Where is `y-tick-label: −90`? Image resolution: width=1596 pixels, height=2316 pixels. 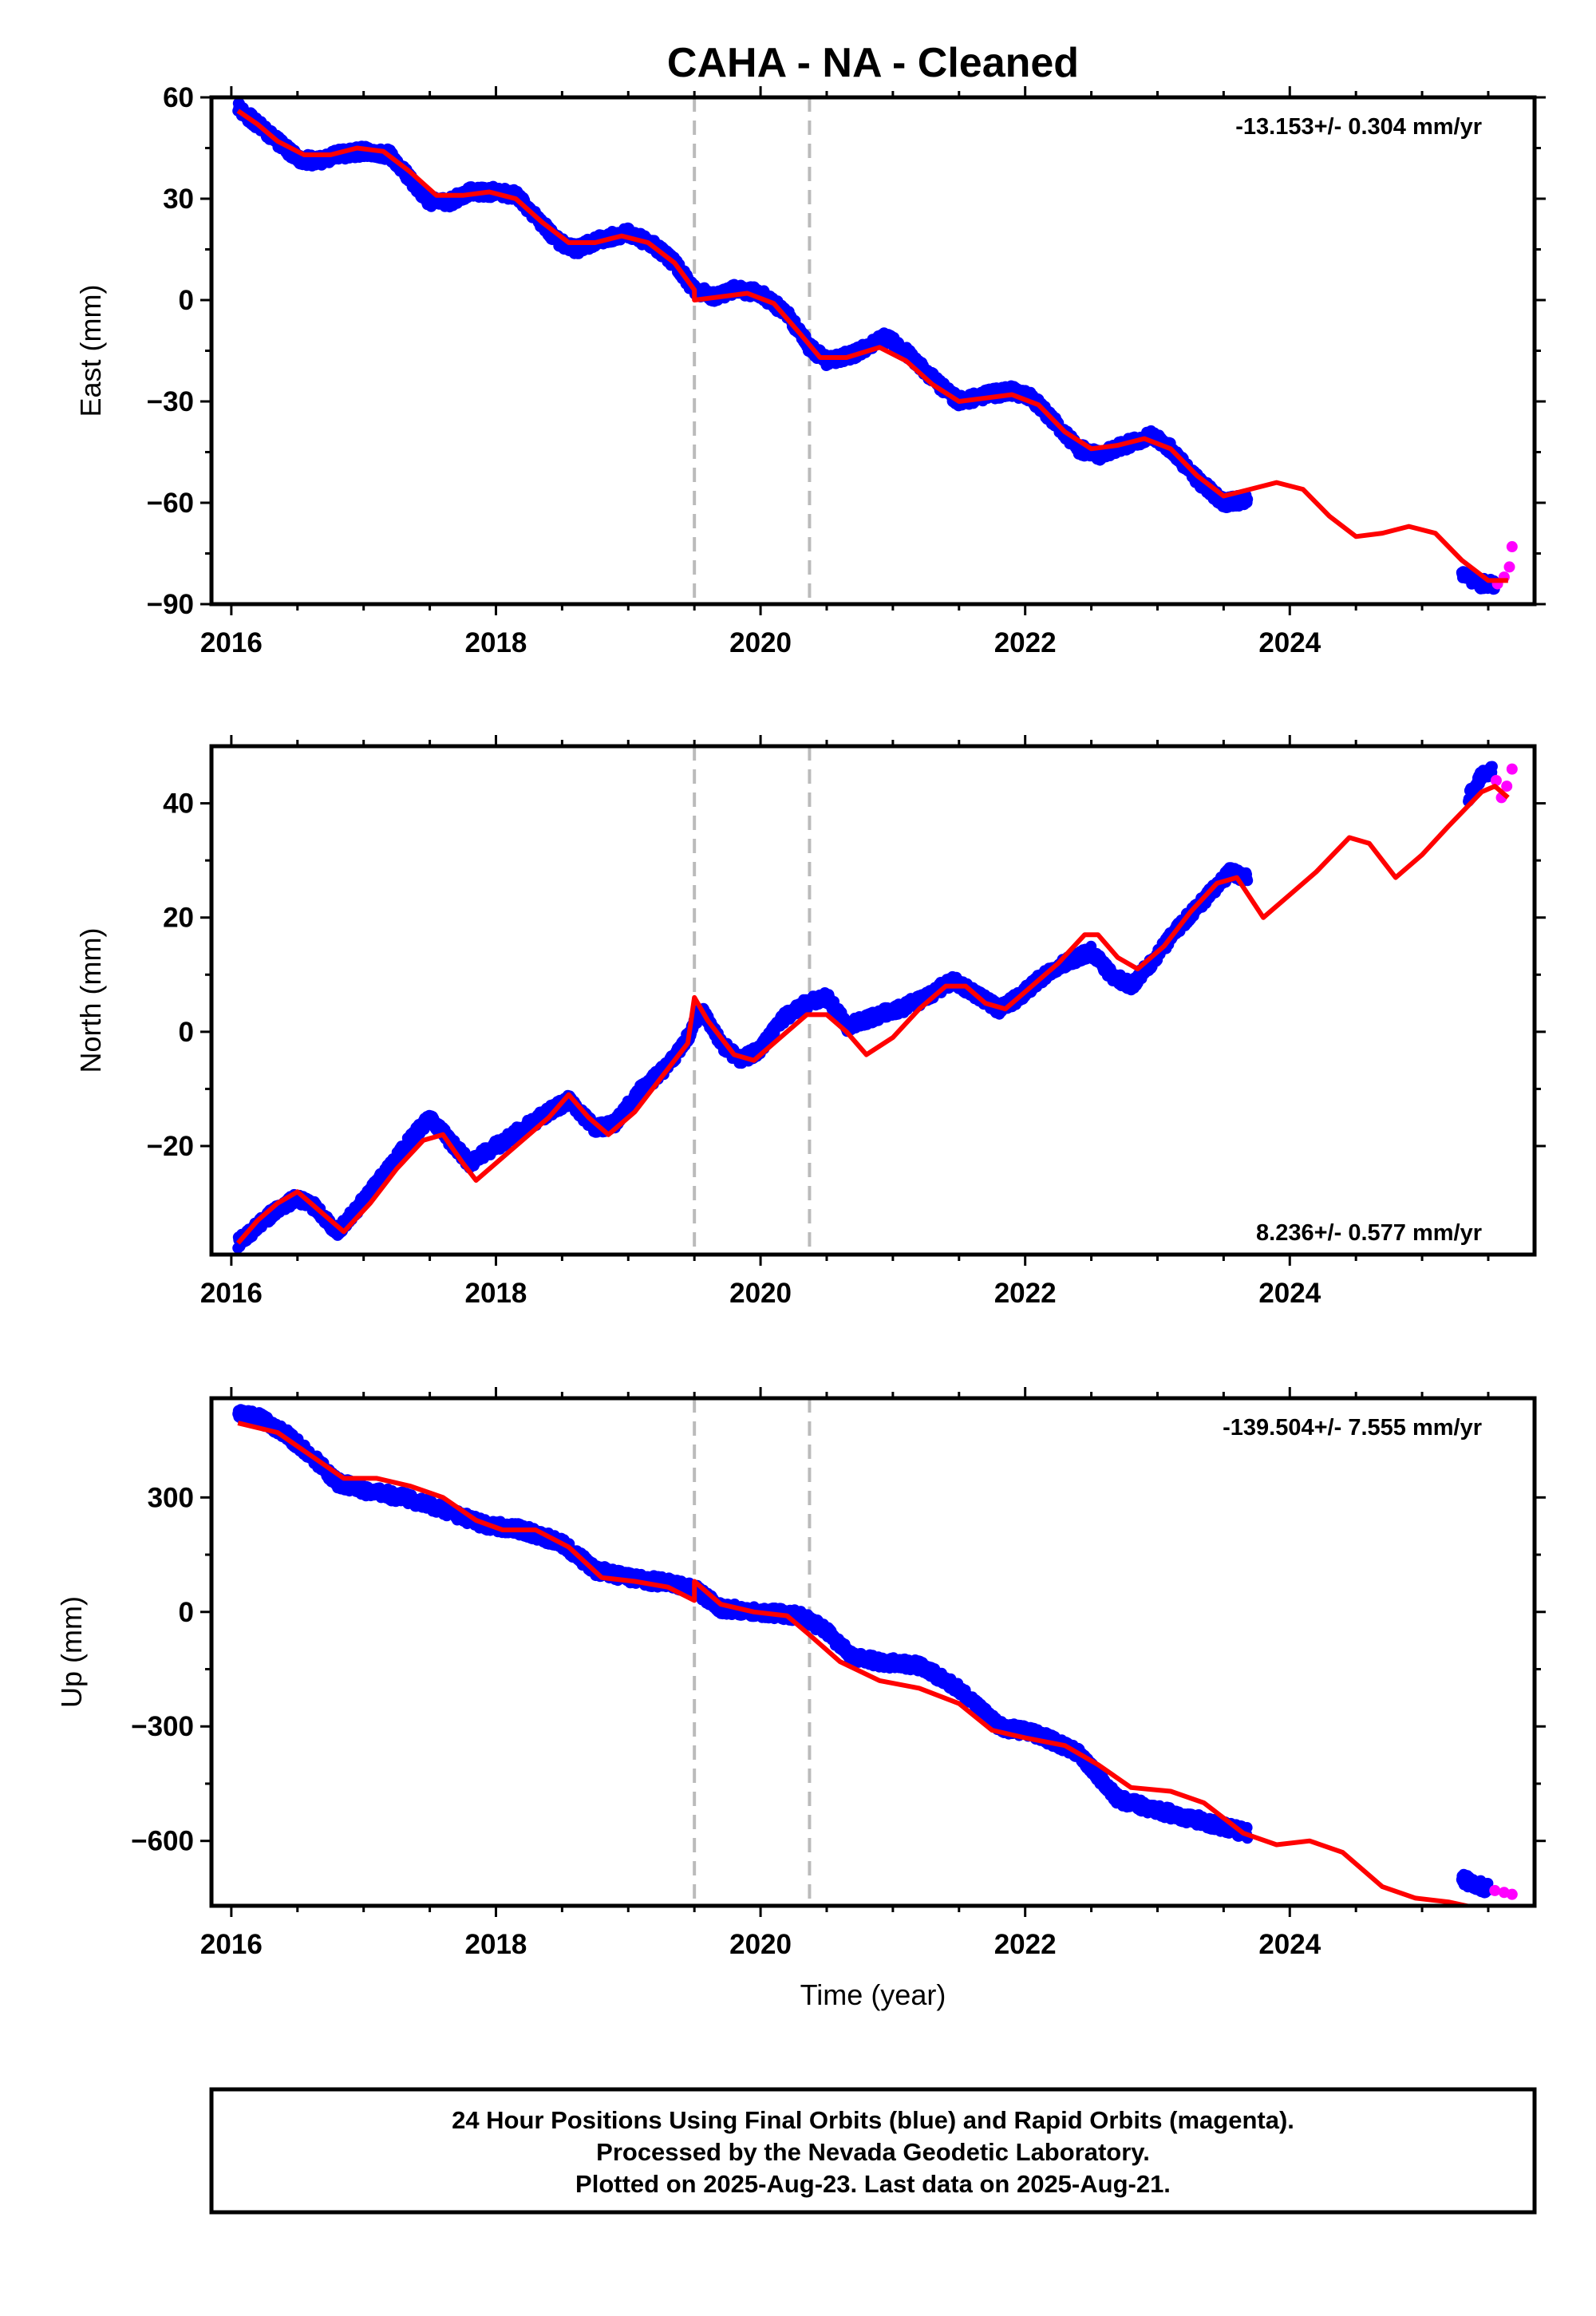
y-tick-label: −90 is located at coordinates (170, 604).